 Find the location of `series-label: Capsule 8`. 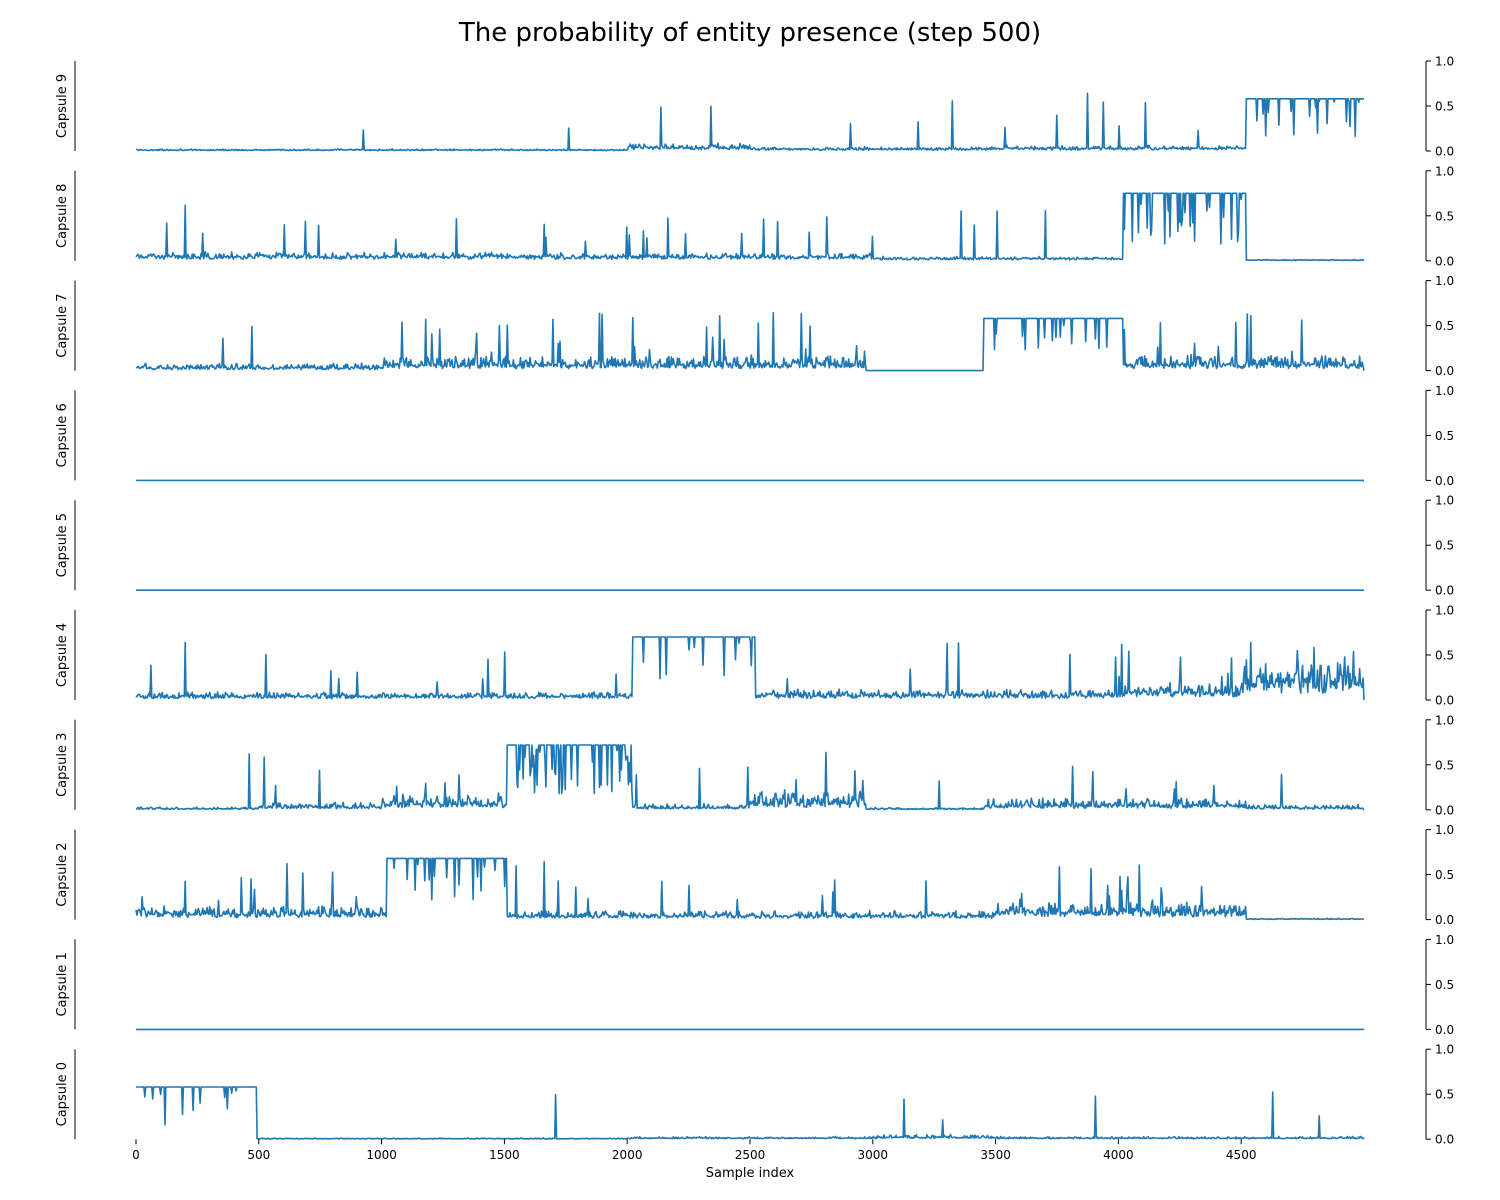

series-label: Capsule 8 is located at coordinates (62, 216).